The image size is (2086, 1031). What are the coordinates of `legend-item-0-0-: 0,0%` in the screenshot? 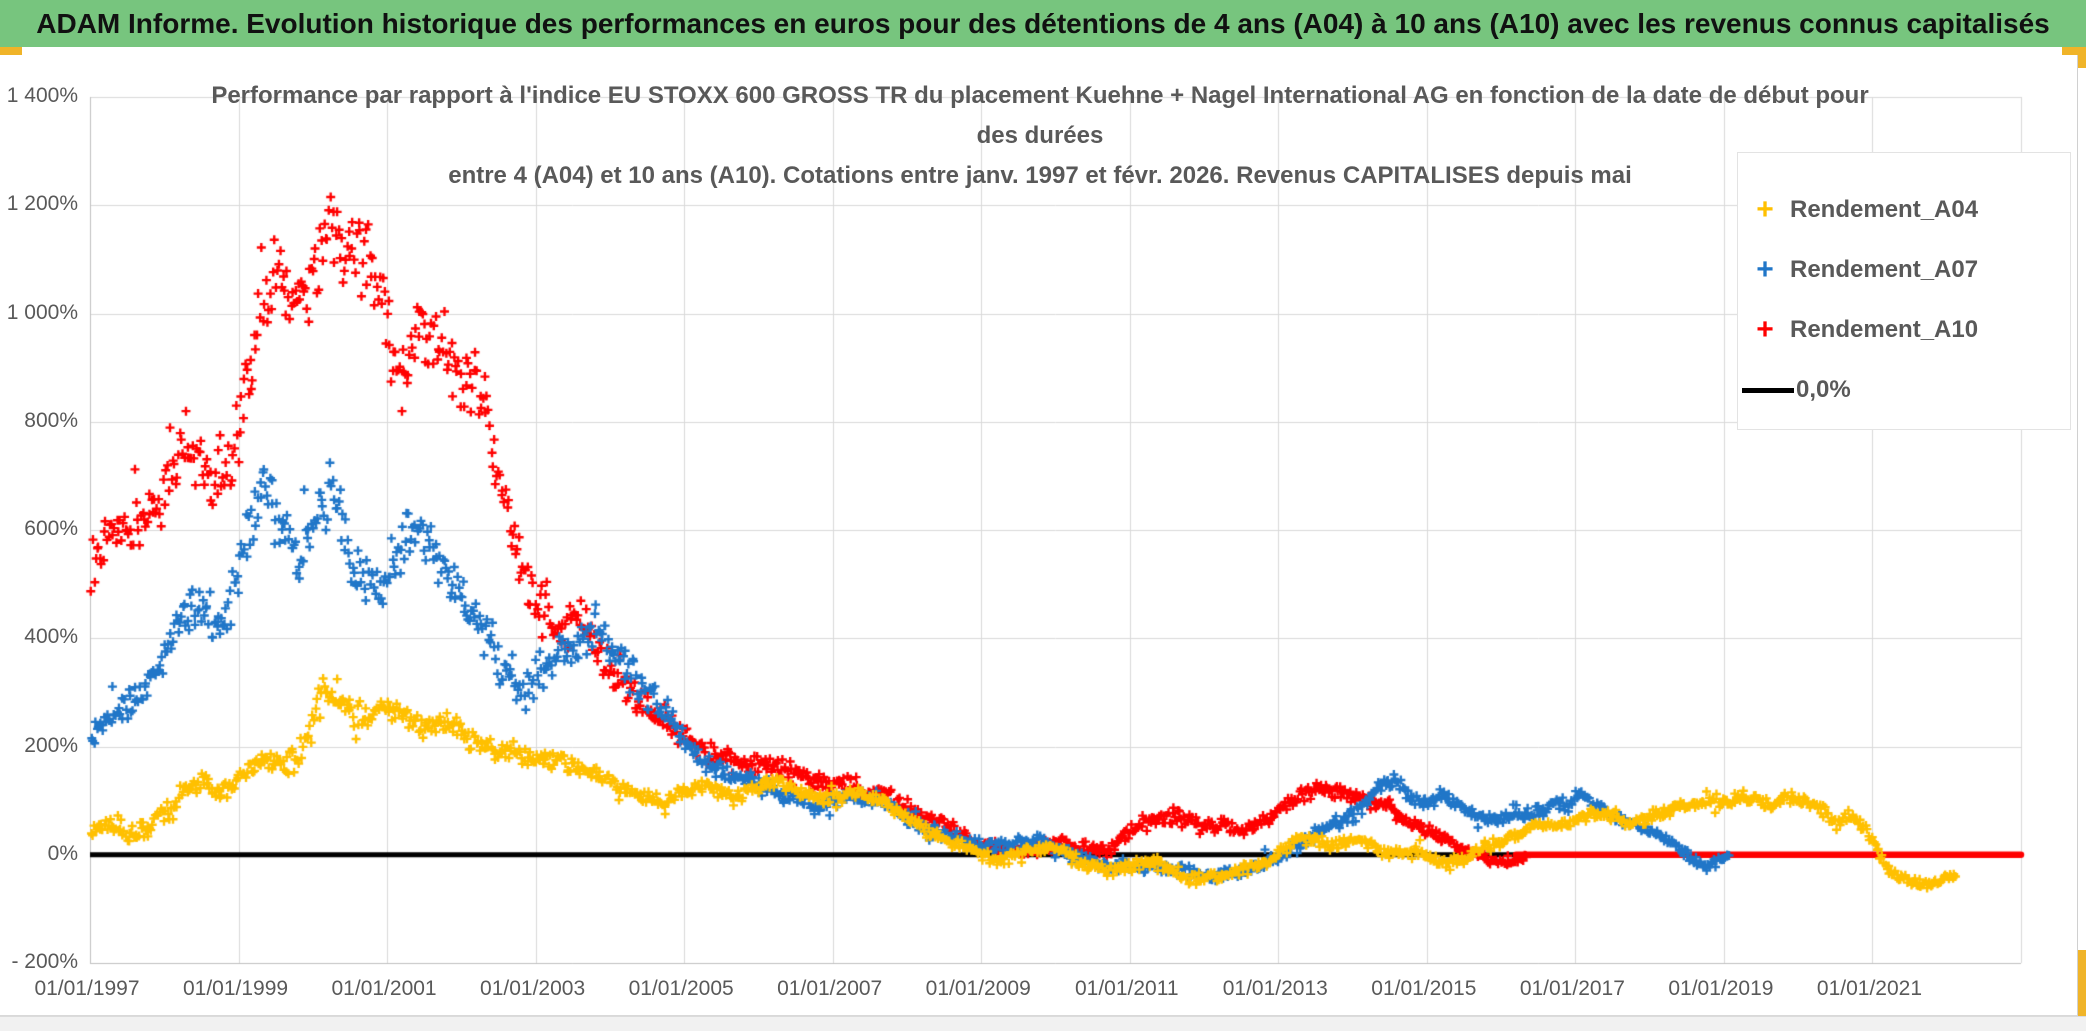 It's located at (1796, 390).